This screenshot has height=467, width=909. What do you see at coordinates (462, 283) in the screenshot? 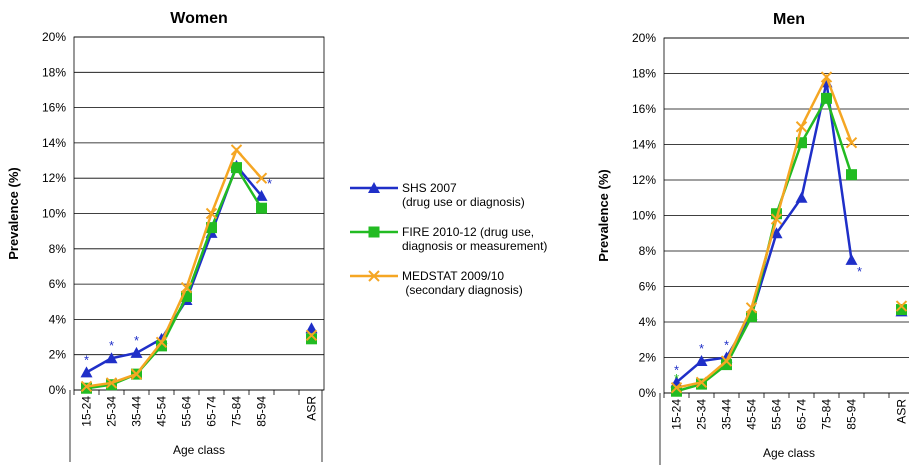
I see `legend-label: MEDSTAT 2009/10 (secondary diagnosis)` at bounding box center [462, 283].